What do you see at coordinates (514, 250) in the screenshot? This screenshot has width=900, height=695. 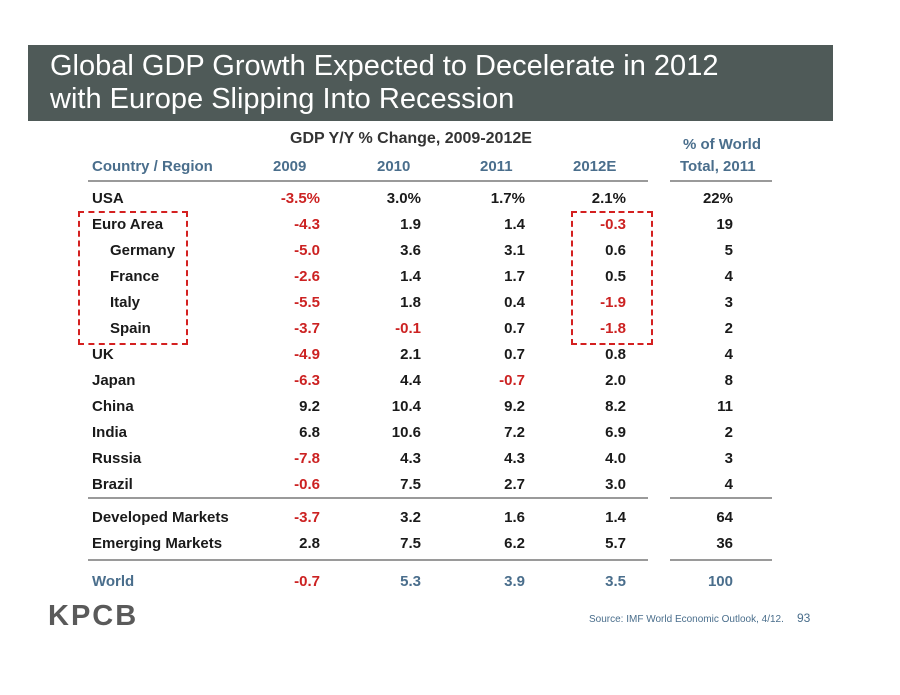 I see `value-2011: 3.1` at bounding box center [514, 250].